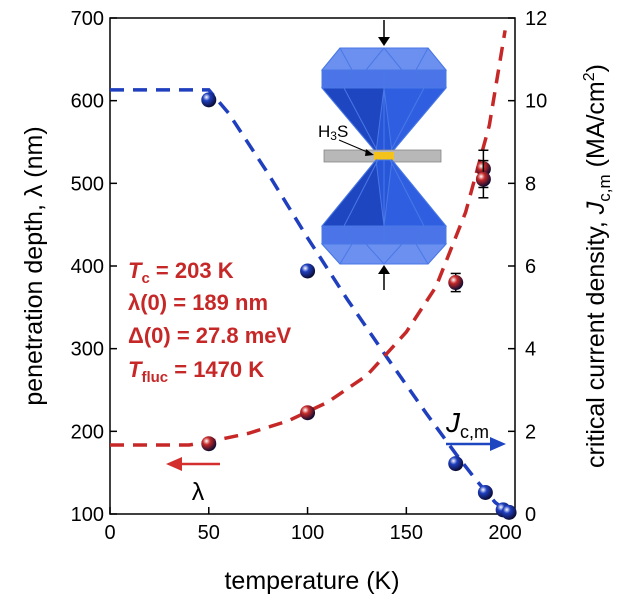 This screenshot has width=620, height=600. I want to click on lambda-axis-arrow: λ, so click(193, 481).